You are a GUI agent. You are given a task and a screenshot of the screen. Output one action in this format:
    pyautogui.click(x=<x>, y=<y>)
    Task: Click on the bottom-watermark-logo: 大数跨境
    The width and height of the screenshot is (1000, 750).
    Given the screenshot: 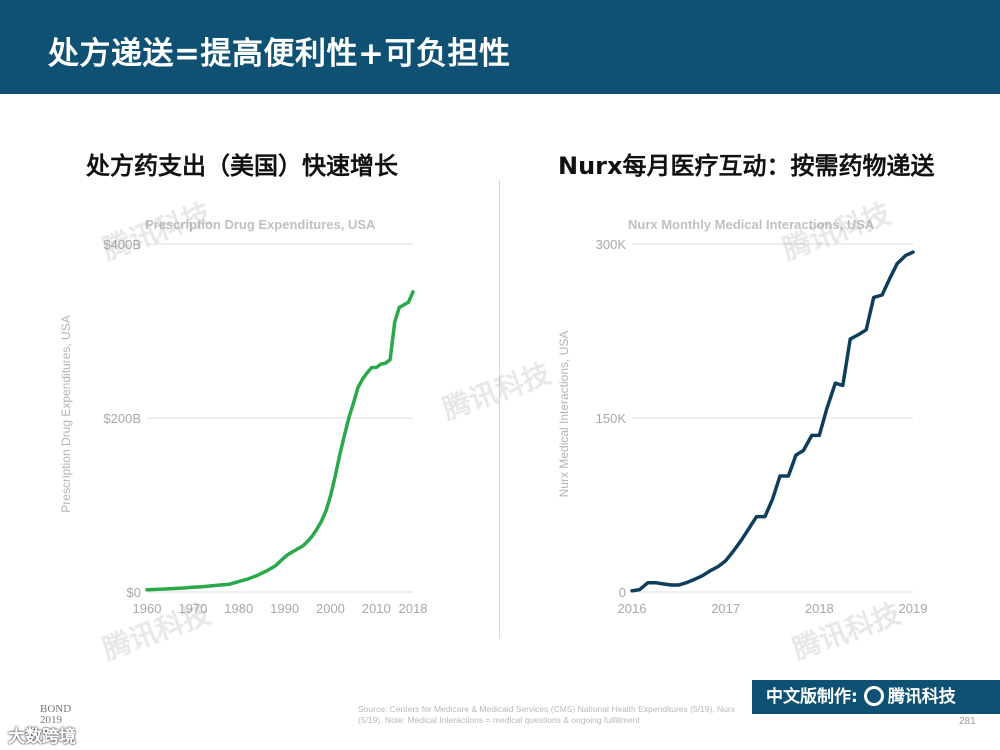 What is the action you would take?
    pyautogui.click(x=42, y=737)
    